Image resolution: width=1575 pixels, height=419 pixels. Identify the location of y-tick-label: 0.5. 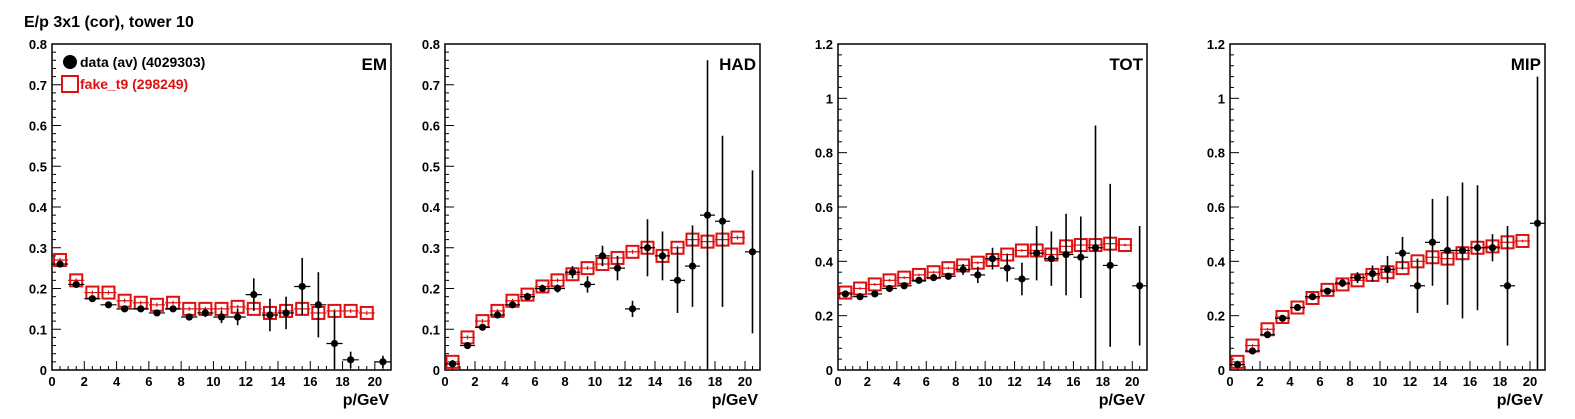
(431, 166).